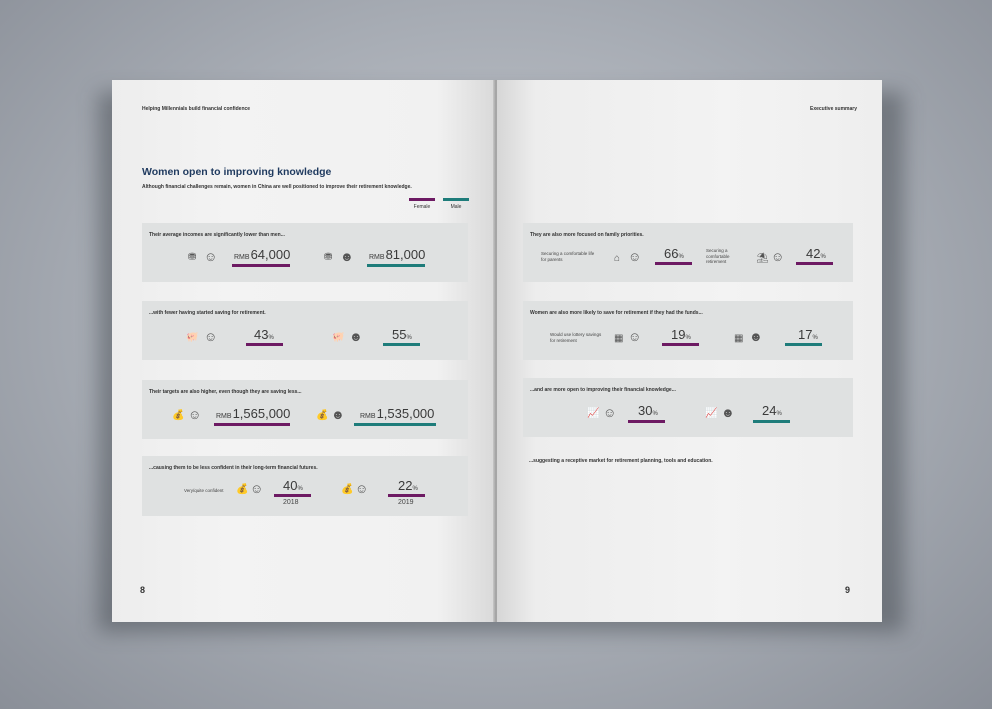 This screenshot has height=709, width=992. What do you see at coordinates (204, 490) in the screenshot?
I see `confident-label: Very/quite confident` at bounding box center [204, 490].